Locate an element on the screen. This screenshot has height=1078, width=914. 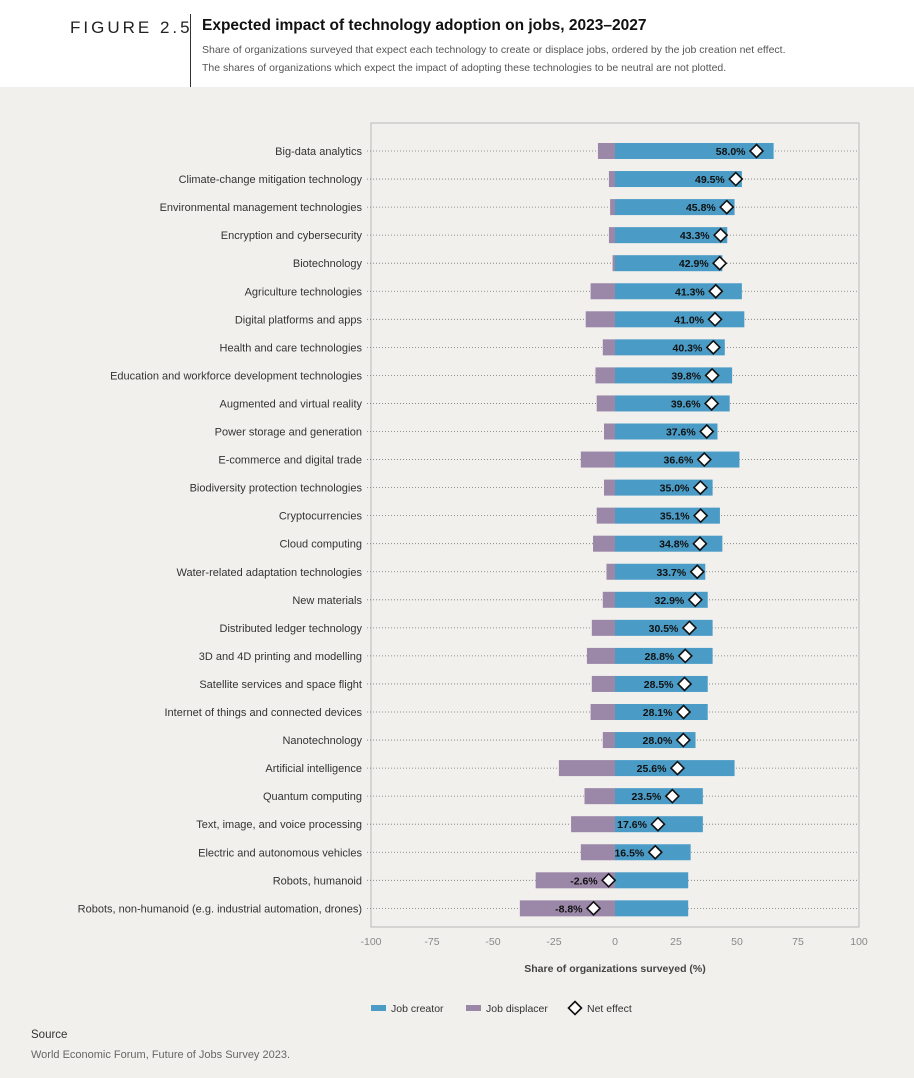
category-label: Satellite services and space flight is located at coordinates (280, 685).